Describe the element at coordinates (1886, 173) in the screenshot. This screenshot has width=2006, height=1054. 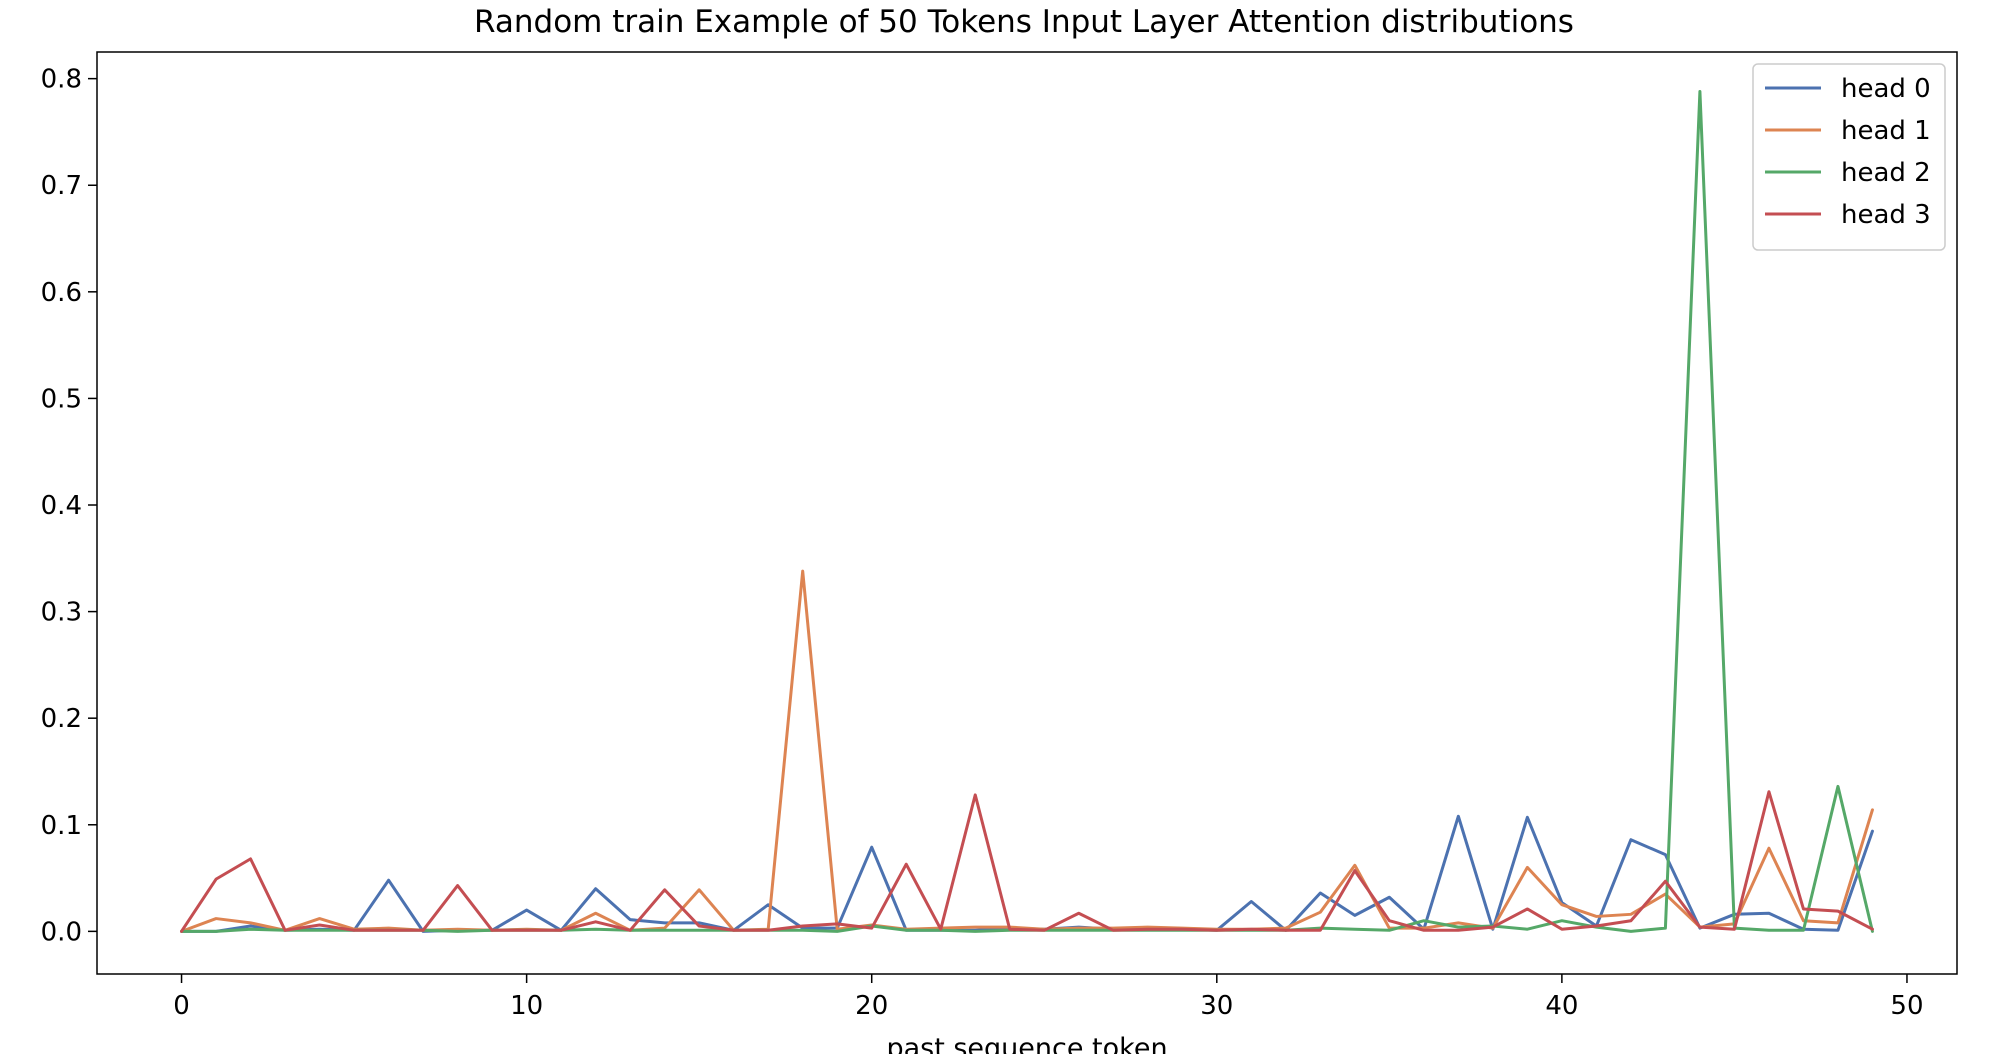
I see `legend-label: head 2` at that location.